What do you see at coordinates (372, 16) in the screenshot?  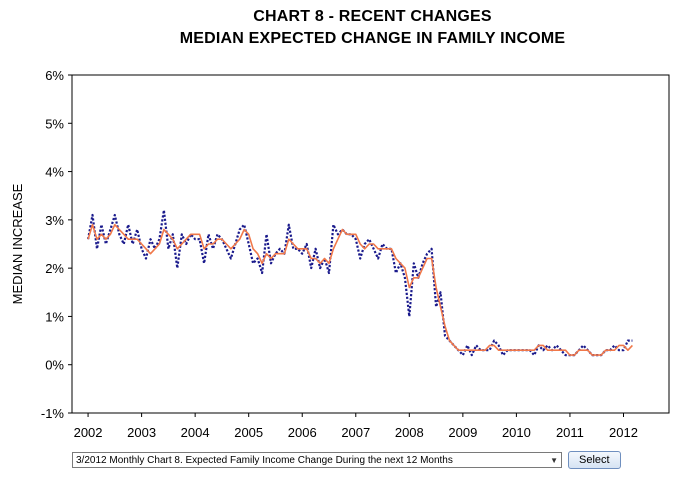 I see `chart-title: CHART 8 - RECENT CHANGES` at bounding box center [372, 16].